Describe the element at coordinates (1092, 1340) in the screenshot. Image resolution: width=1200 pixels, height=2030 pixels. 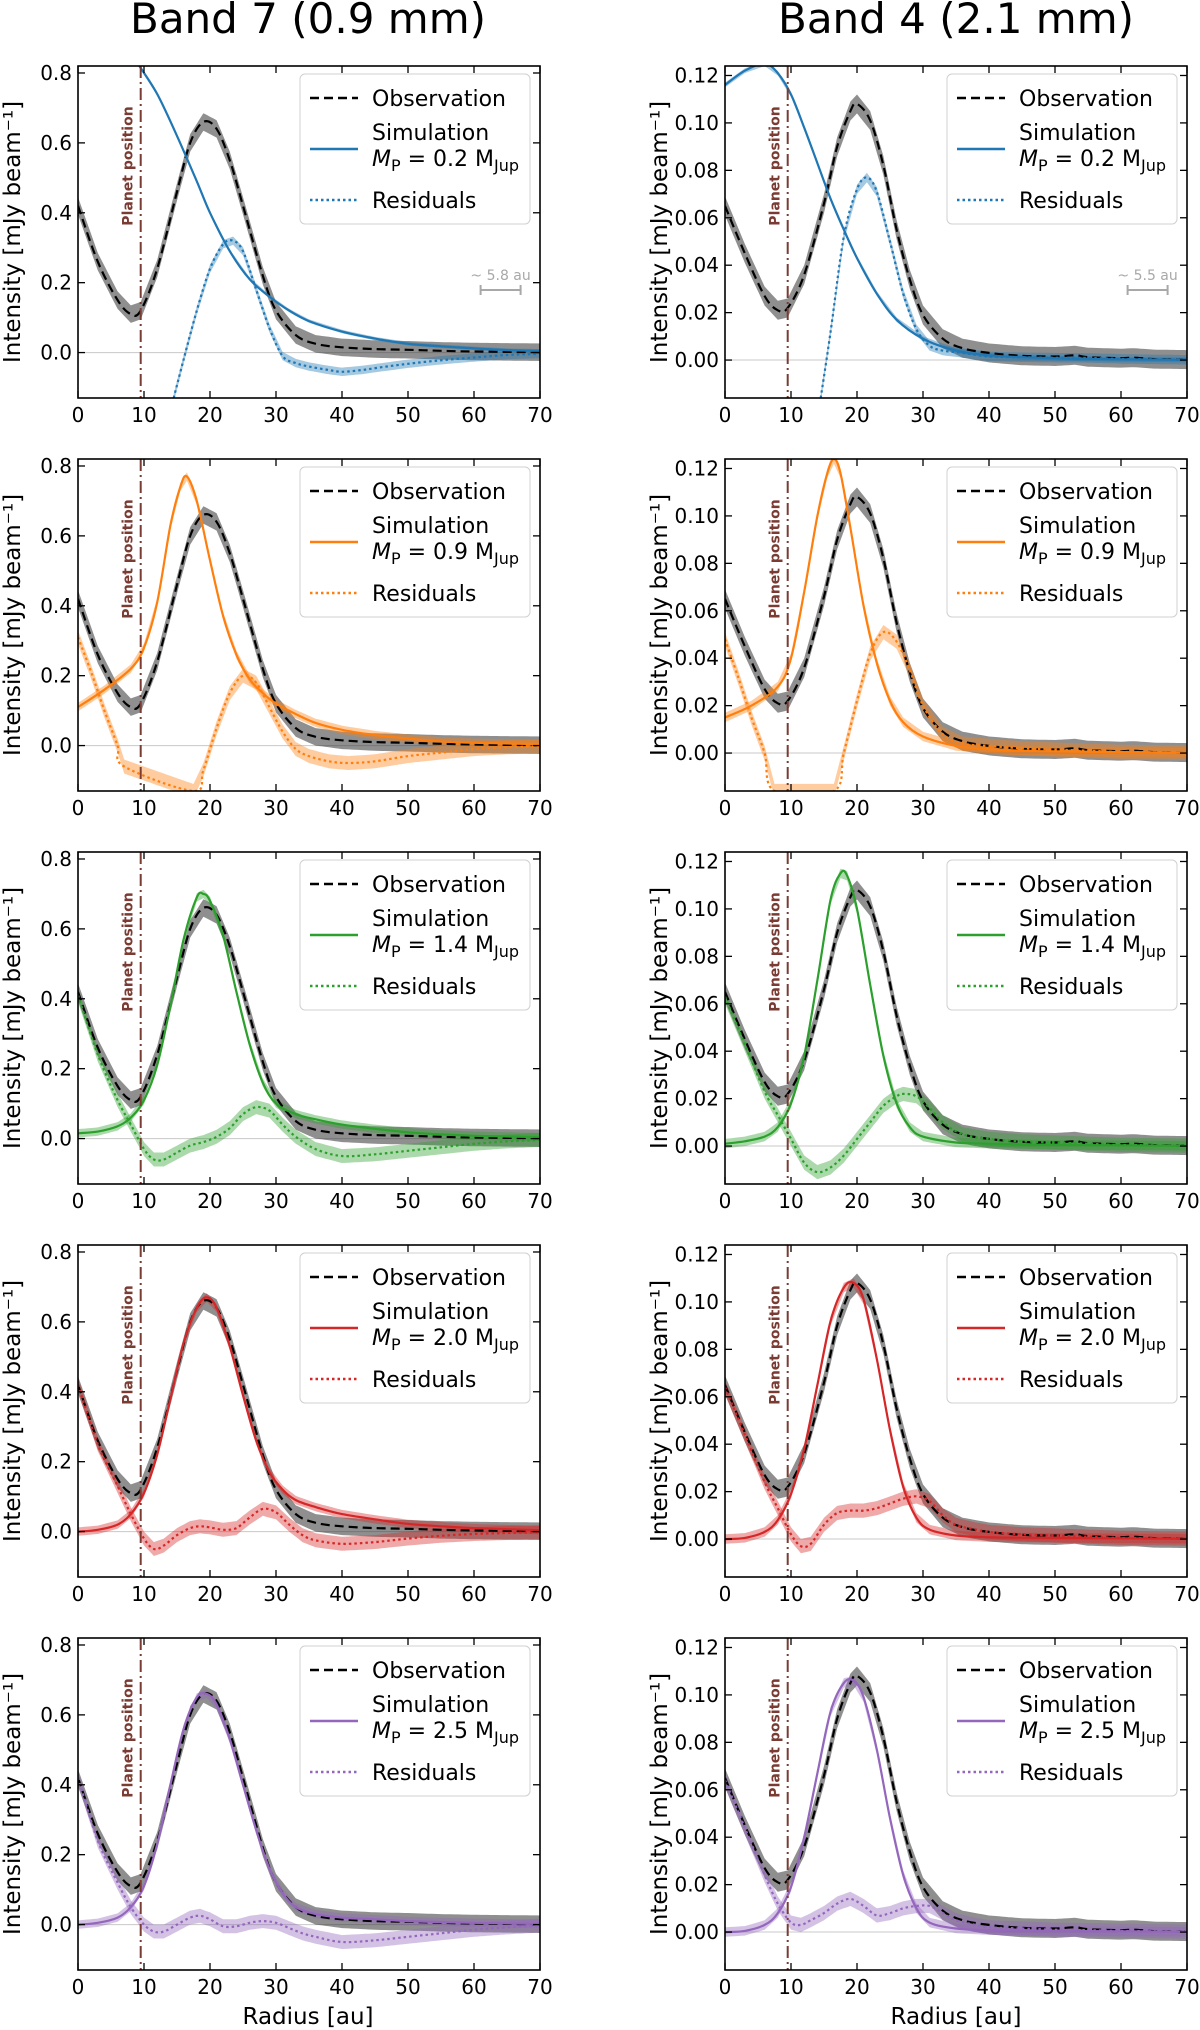
I see `legend-mass-label: MP = 2.0 MJup` at that location.